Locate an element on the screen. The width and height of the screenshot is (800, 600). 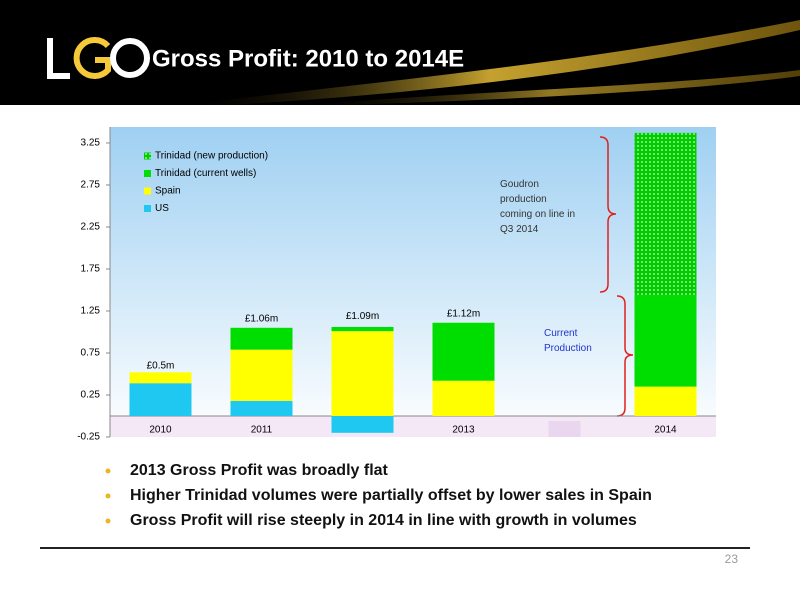
y-tick-label: 1.25 is located at coordinates (91, 311).